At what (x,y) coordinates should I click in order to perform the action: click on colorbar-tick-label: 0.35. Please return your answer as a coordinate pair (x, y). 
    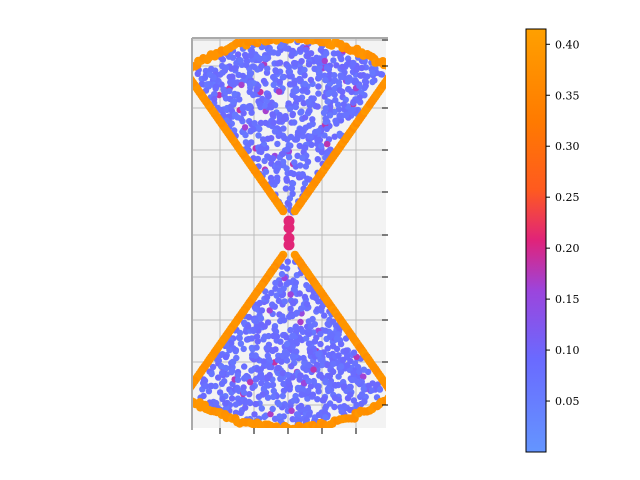
    Looking at the image, I should click on (567, 95).